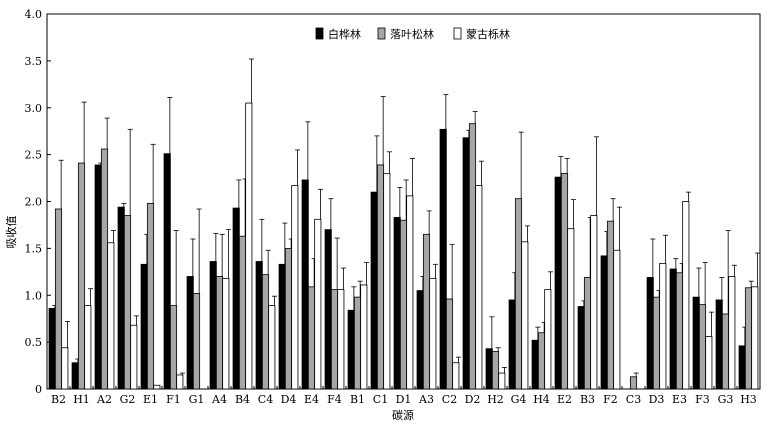 The image size is (771, 424). What do you see at coordinates (81, 399) in the screenshot?
I see `x-tick-label: H1` at bounding box center [81, 399].